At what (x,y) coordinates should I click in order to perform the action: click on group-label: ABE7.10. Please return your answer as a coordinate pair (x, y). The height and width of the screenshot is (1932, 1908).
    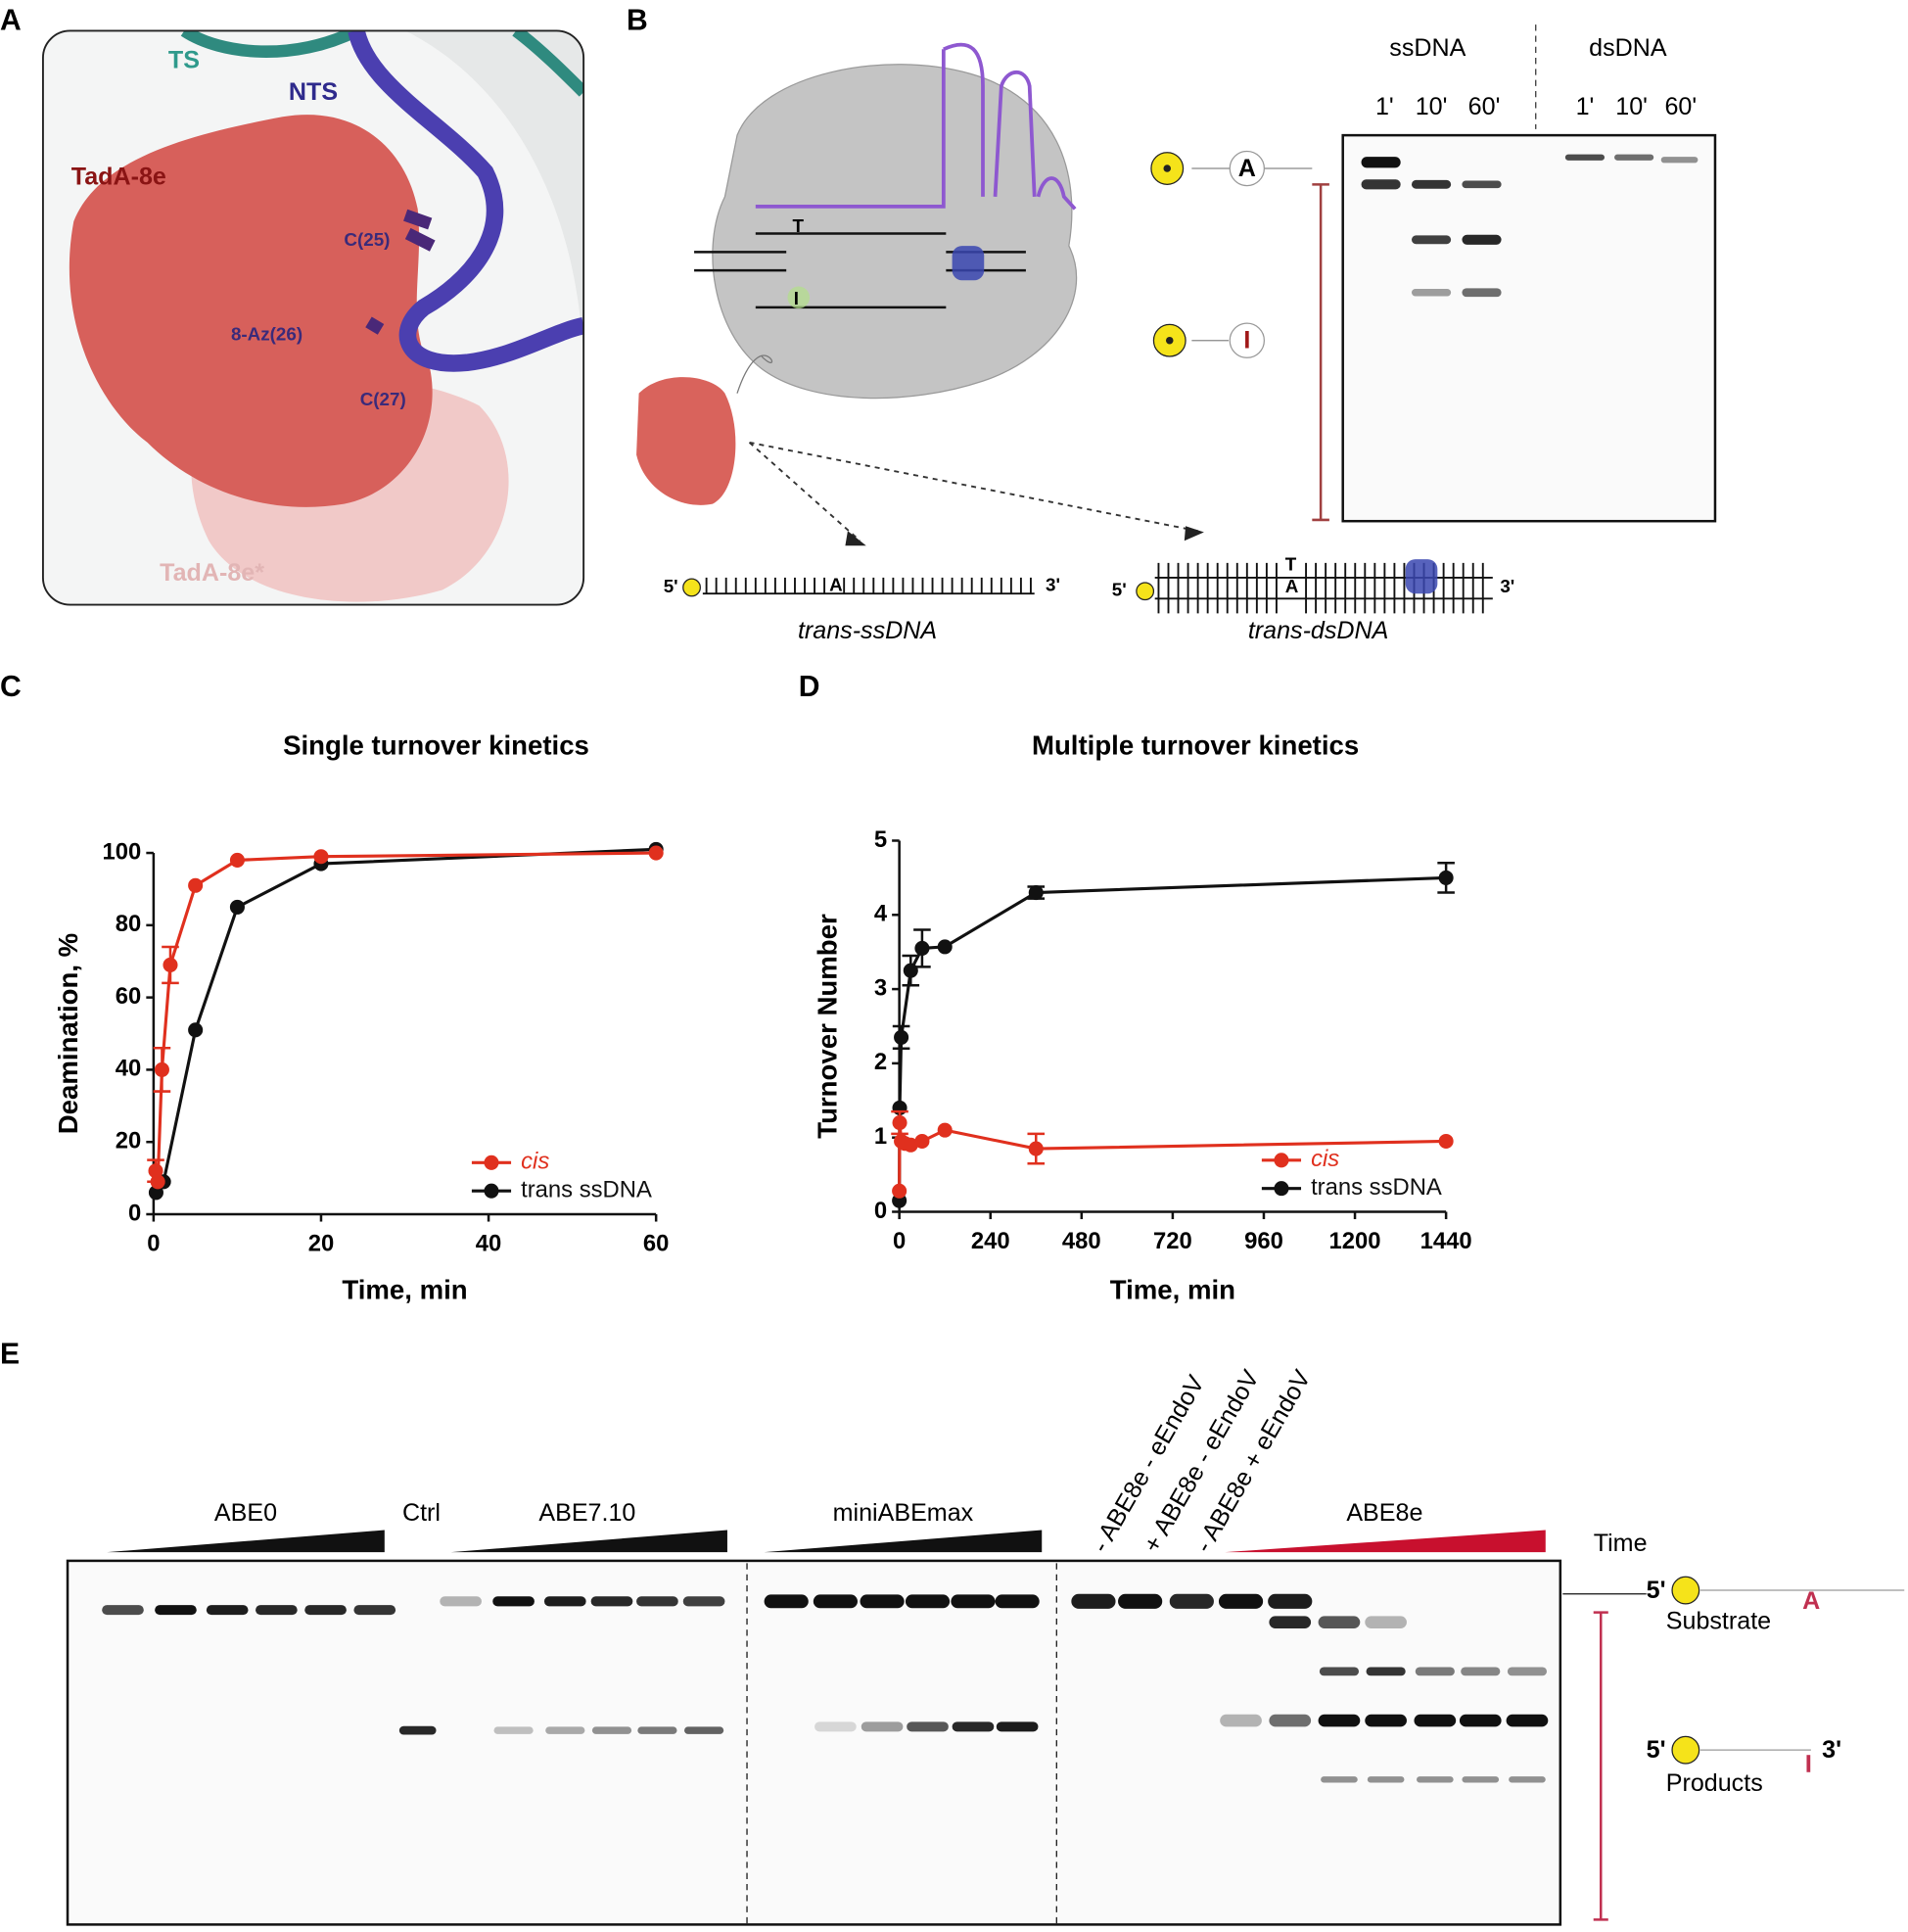
    Looking at the image, I should click on (586, 1513).